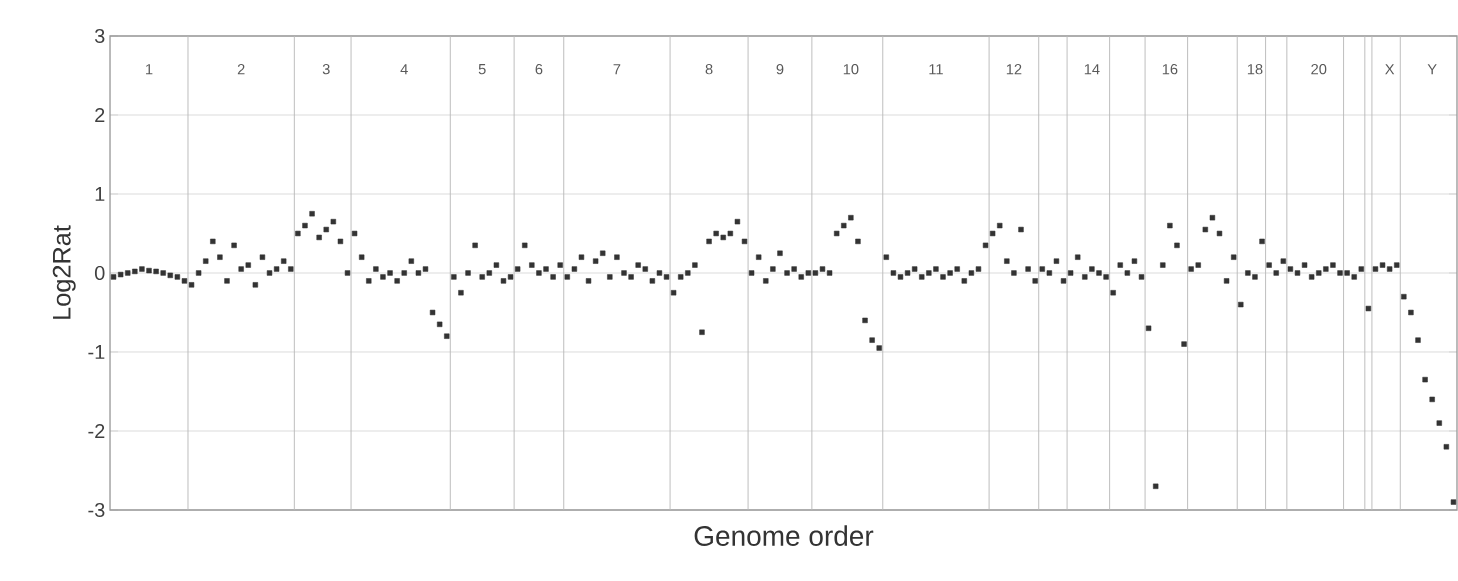 The image size is (1458, 581). Describe the element at coordinates (96, 431) in the screenshot. I see `y-tick-label: -2` at that location.